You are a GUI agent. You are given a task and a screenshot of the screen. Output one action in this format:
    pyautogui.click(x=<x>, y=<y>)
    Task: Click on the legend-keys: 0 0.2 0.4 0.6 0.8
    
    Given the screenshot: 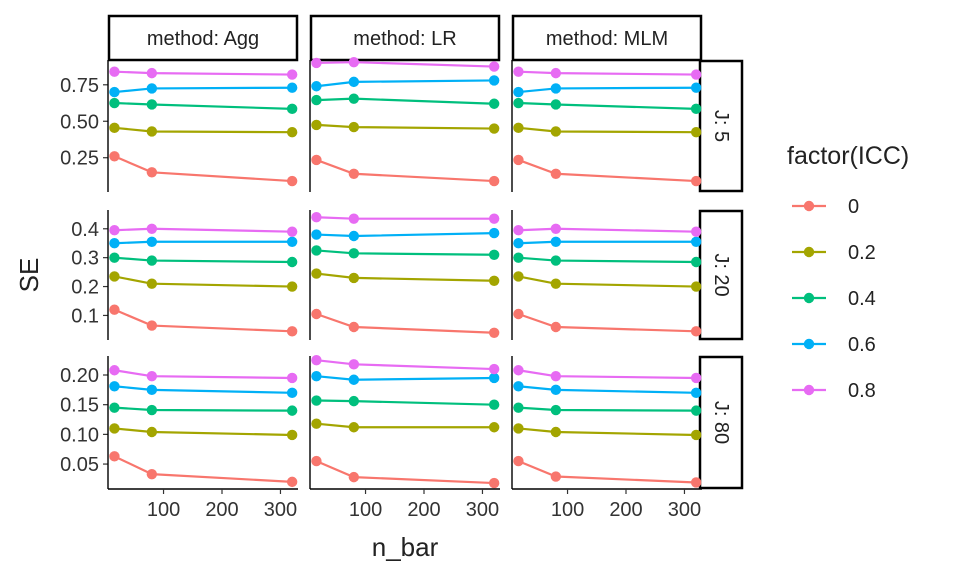 What is the action you would take?
    pyautogui.click(x=834, y=299)
    